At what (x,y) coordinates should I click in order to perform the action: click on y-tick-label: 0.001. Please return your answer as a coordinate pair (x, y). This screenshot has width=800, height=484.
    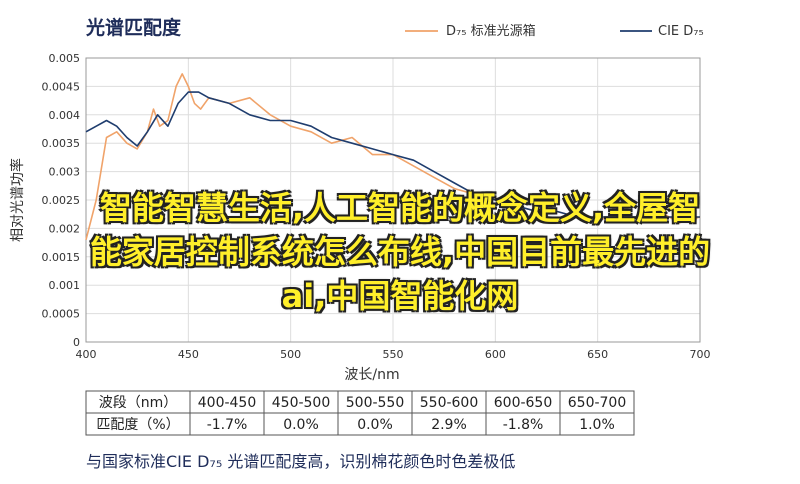
    Looking at the image, I should click on (65, 285).